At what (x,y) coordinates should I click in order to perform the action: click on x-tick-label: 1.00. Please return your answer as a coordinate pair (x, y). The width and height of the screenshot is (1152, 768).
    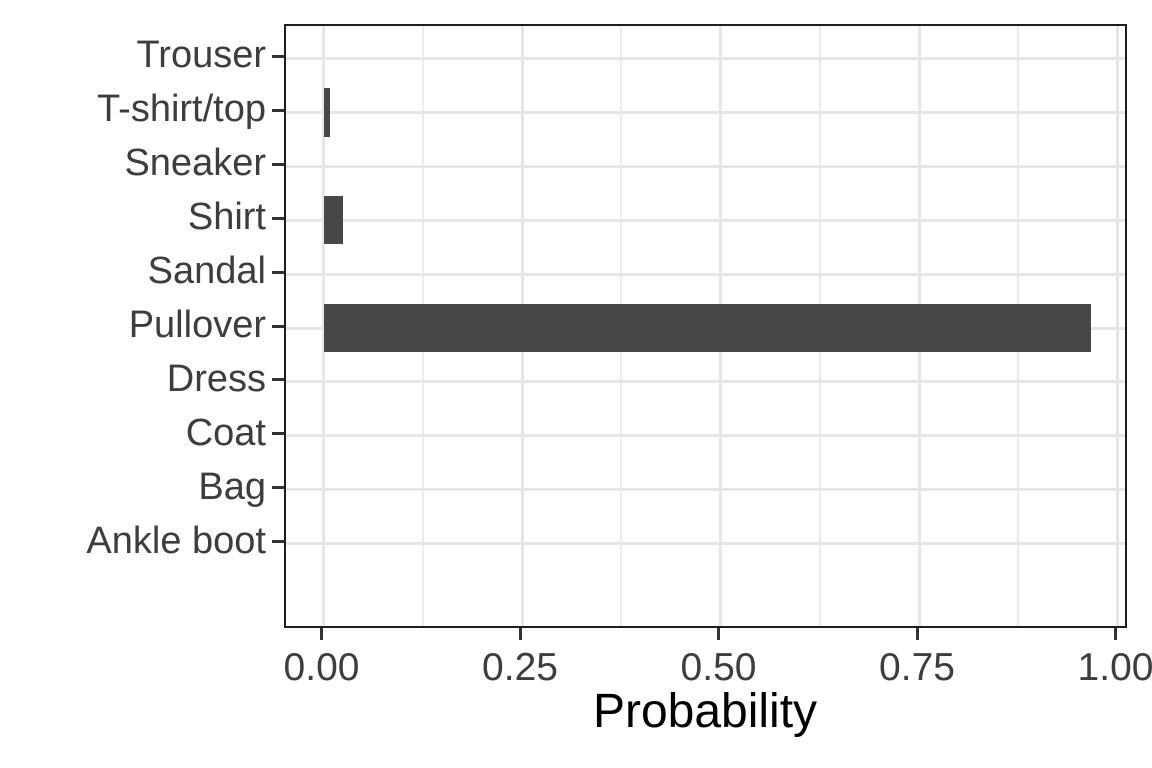
    Looking at the image, I should click on (1114, 667).